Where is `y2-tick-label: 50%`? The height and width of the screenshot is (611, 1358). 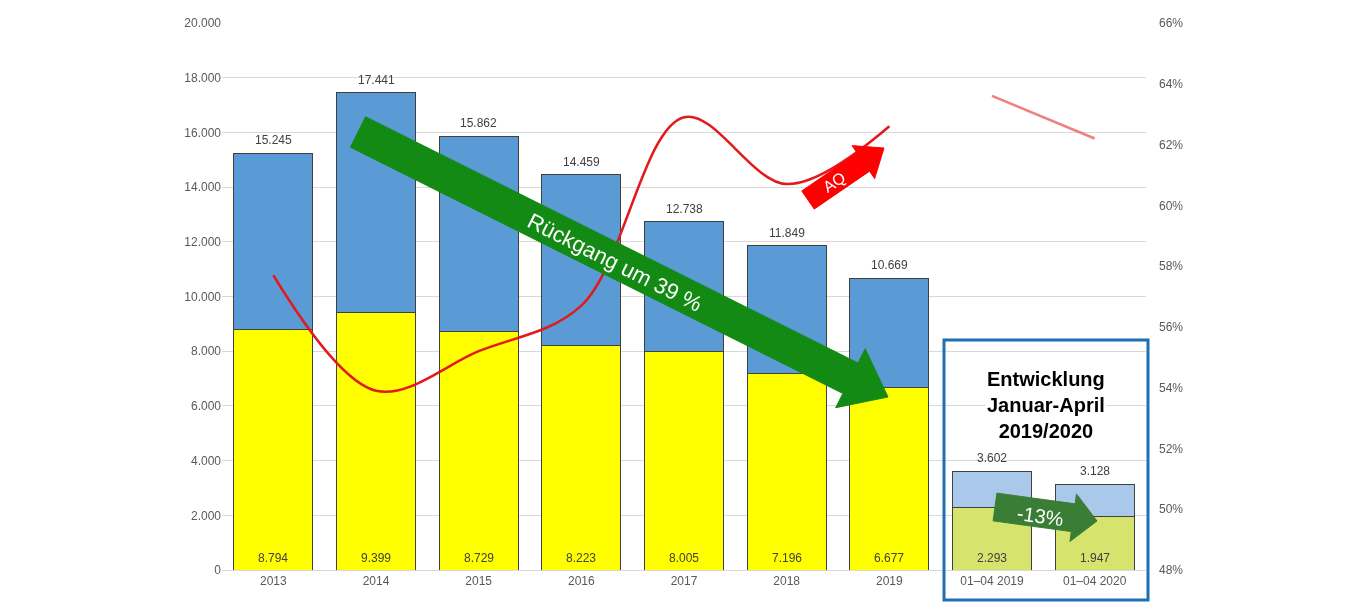 y2-tick-label: 50% is located at coordinates (1171, 509).